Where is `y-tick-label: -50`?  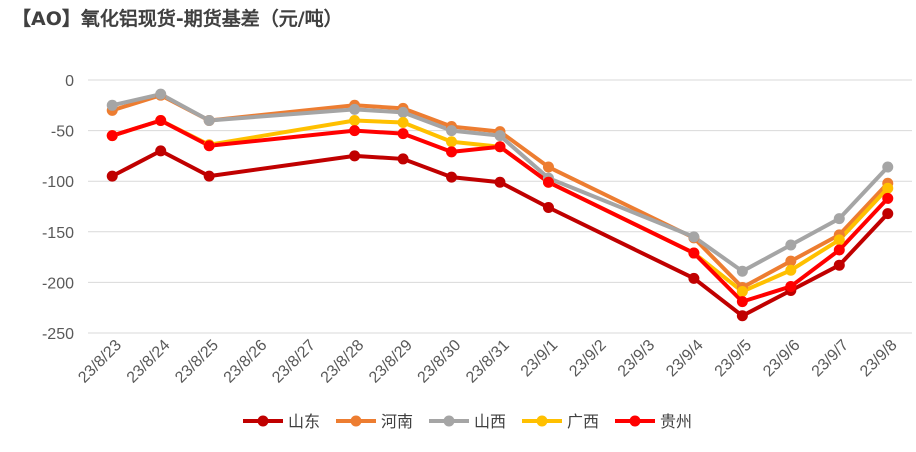
y-tick-label: -50 is located at coordinates (62, 132).